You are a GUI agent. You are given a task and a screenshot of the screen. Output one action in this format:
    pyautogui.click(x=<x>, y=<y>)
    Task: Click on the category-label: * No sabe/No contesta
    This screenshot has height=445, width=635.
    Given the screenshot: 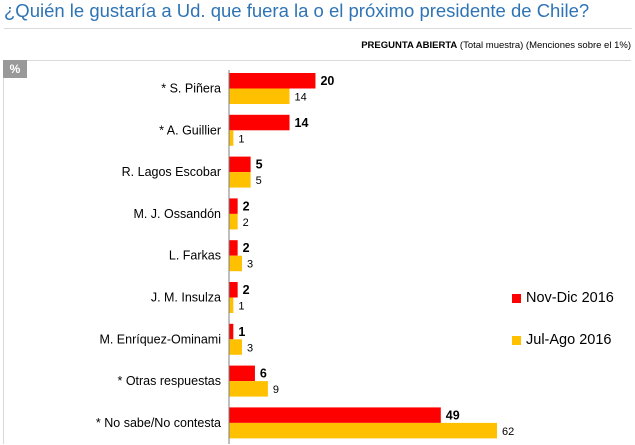 What is the action you would take?
    pyautogui.click(x=158, y=423)
    